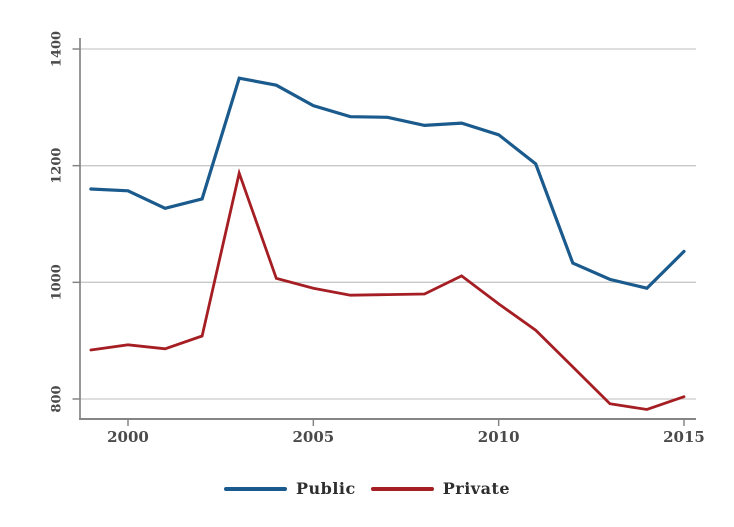  What do you see at coordinates (313, 437) in the screenshot?
I see `x-tick-label-2005: 2005` at bounding box center [313, 437].